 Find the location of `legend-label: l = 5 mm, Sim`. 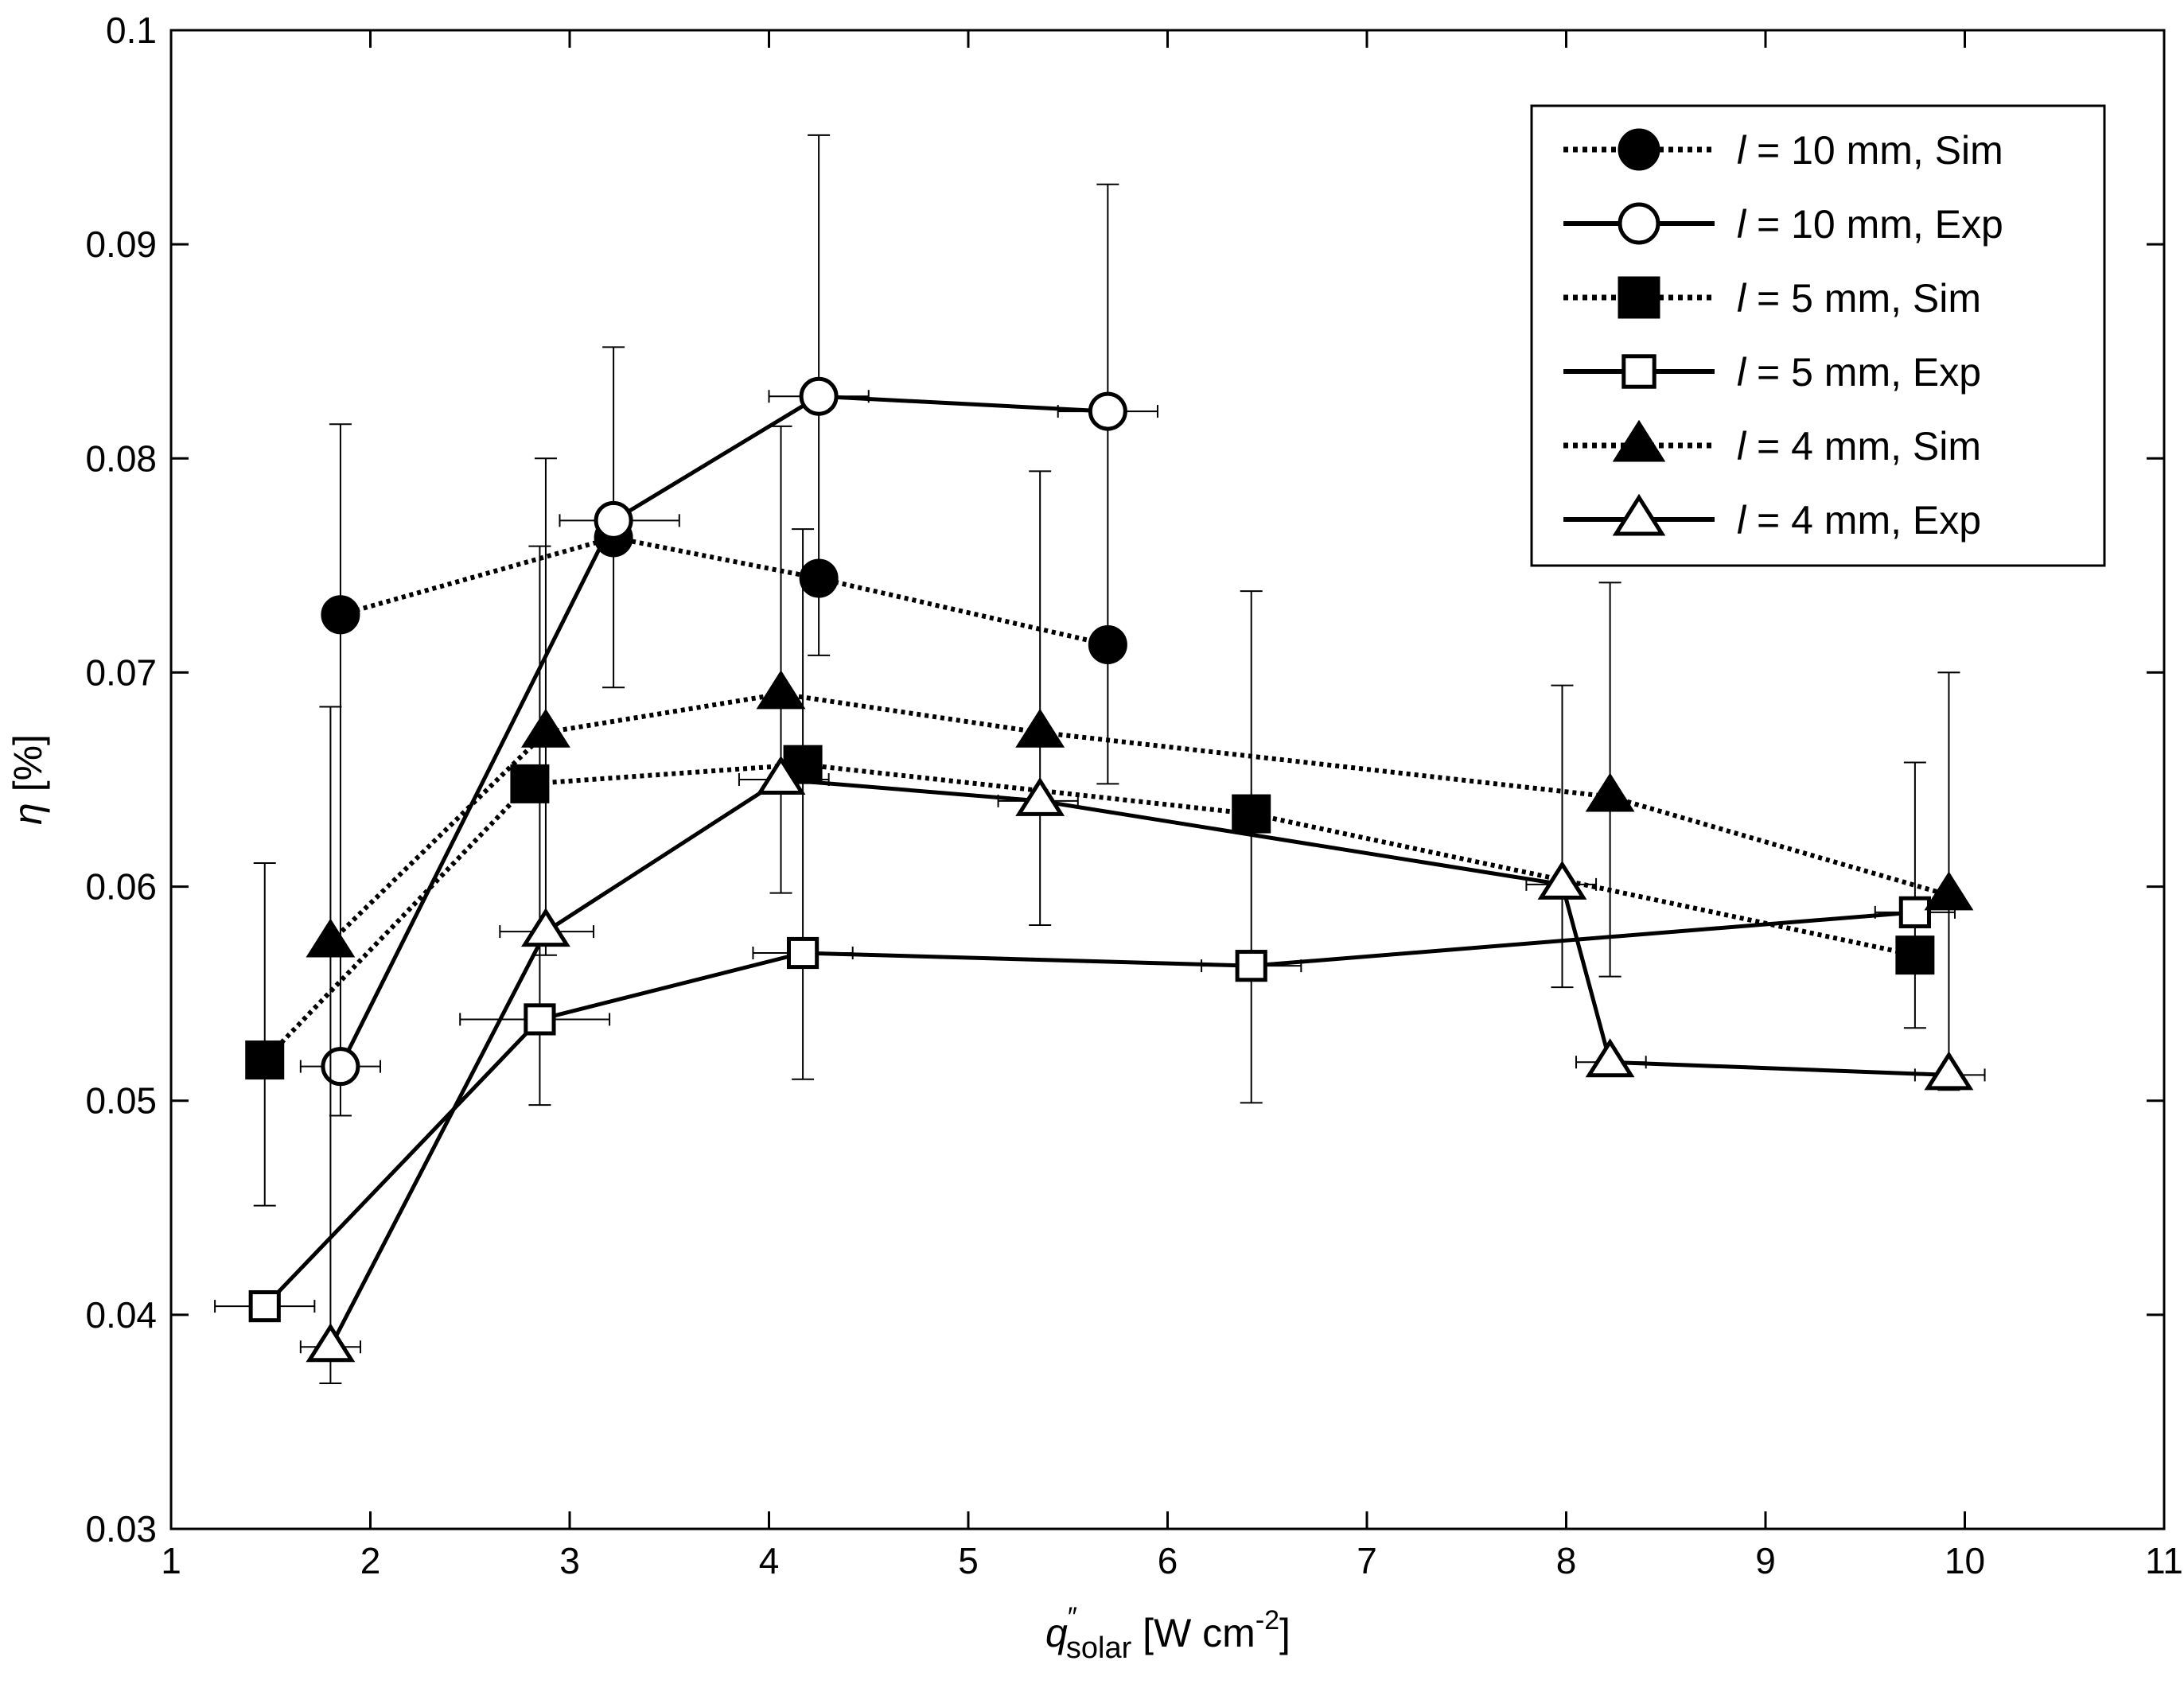

legend-label: l = 5 mm, Sim is located at coordinates (1859, 298).